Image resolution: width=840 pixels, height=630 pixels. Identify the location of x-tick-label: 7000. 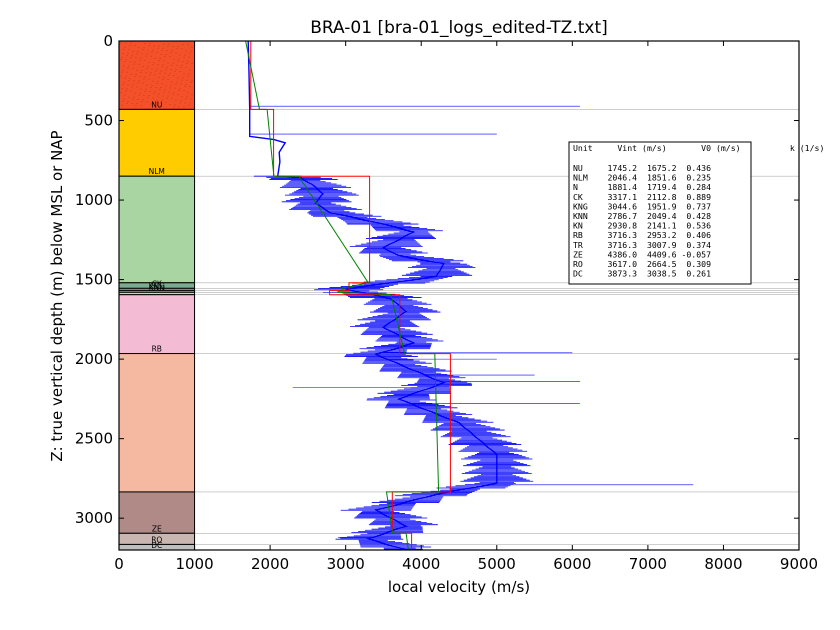
(648, 564).